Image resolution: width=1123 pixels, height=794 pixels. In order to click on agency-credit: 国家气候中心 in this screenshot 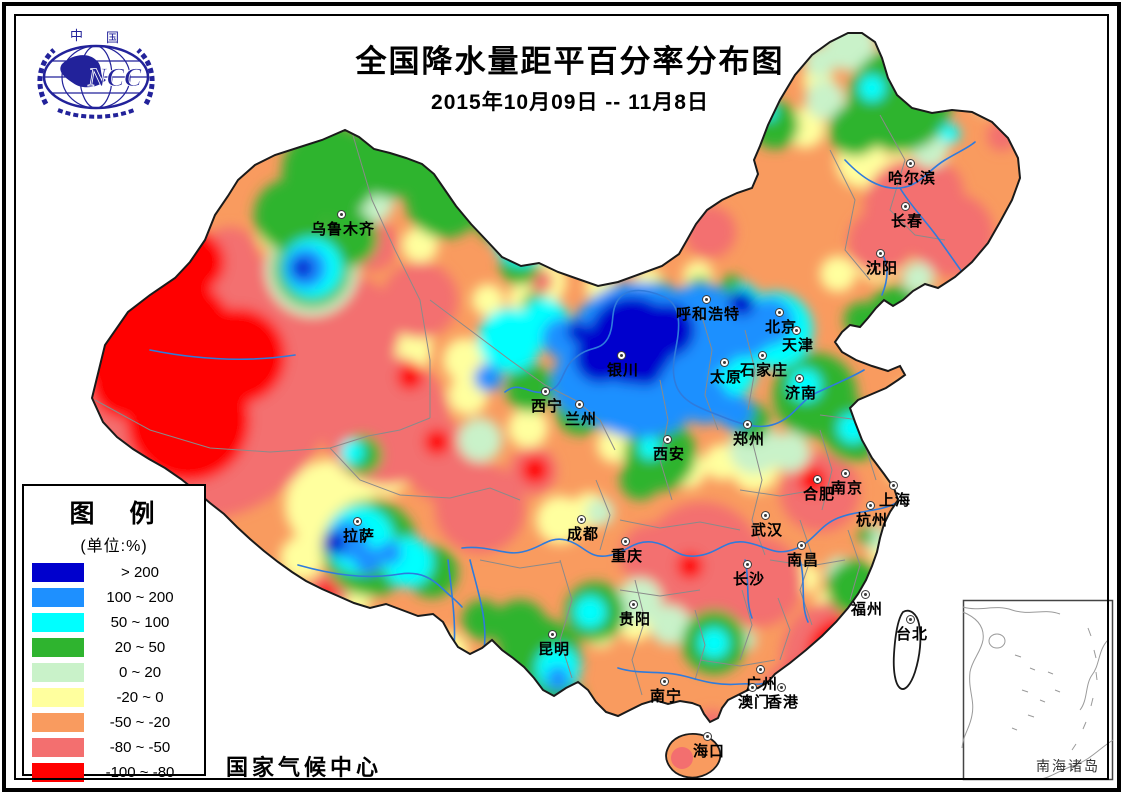, I will do `click(304, 767)`.